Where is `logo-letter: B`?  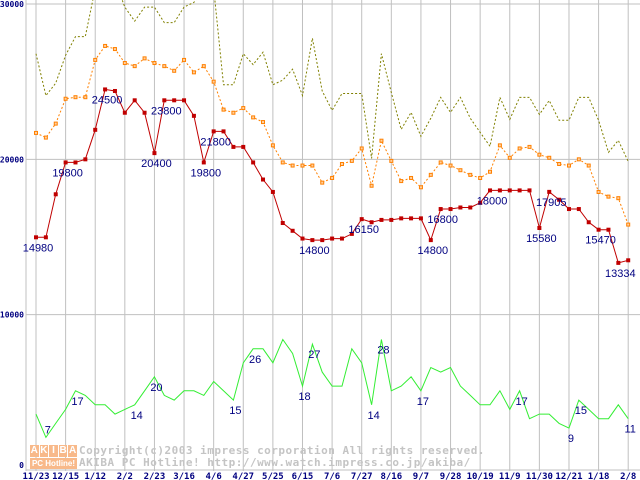
logo-letter: B is located at coordinates (63, 451).